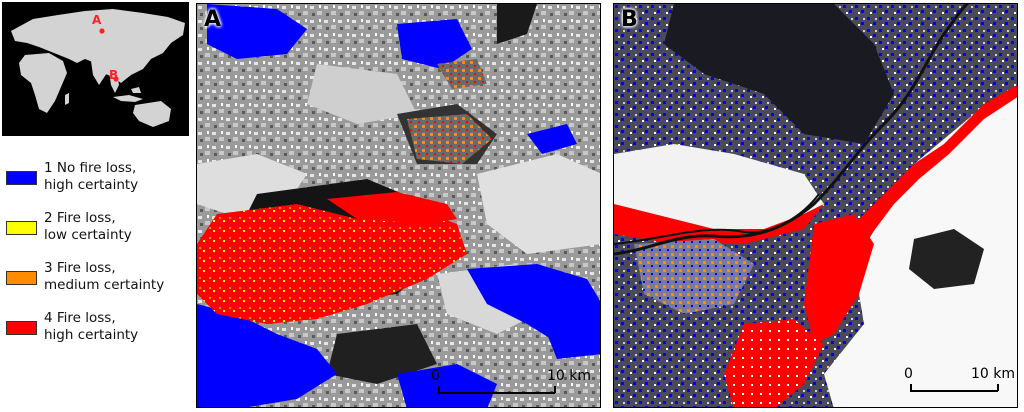 Image resolution: width=1024 pixels, height=412 pixels. What do you see at coordinates (21, 228) in the screenshot?
I see `legend-swatch-yellow` at bounding box center [21, 228].